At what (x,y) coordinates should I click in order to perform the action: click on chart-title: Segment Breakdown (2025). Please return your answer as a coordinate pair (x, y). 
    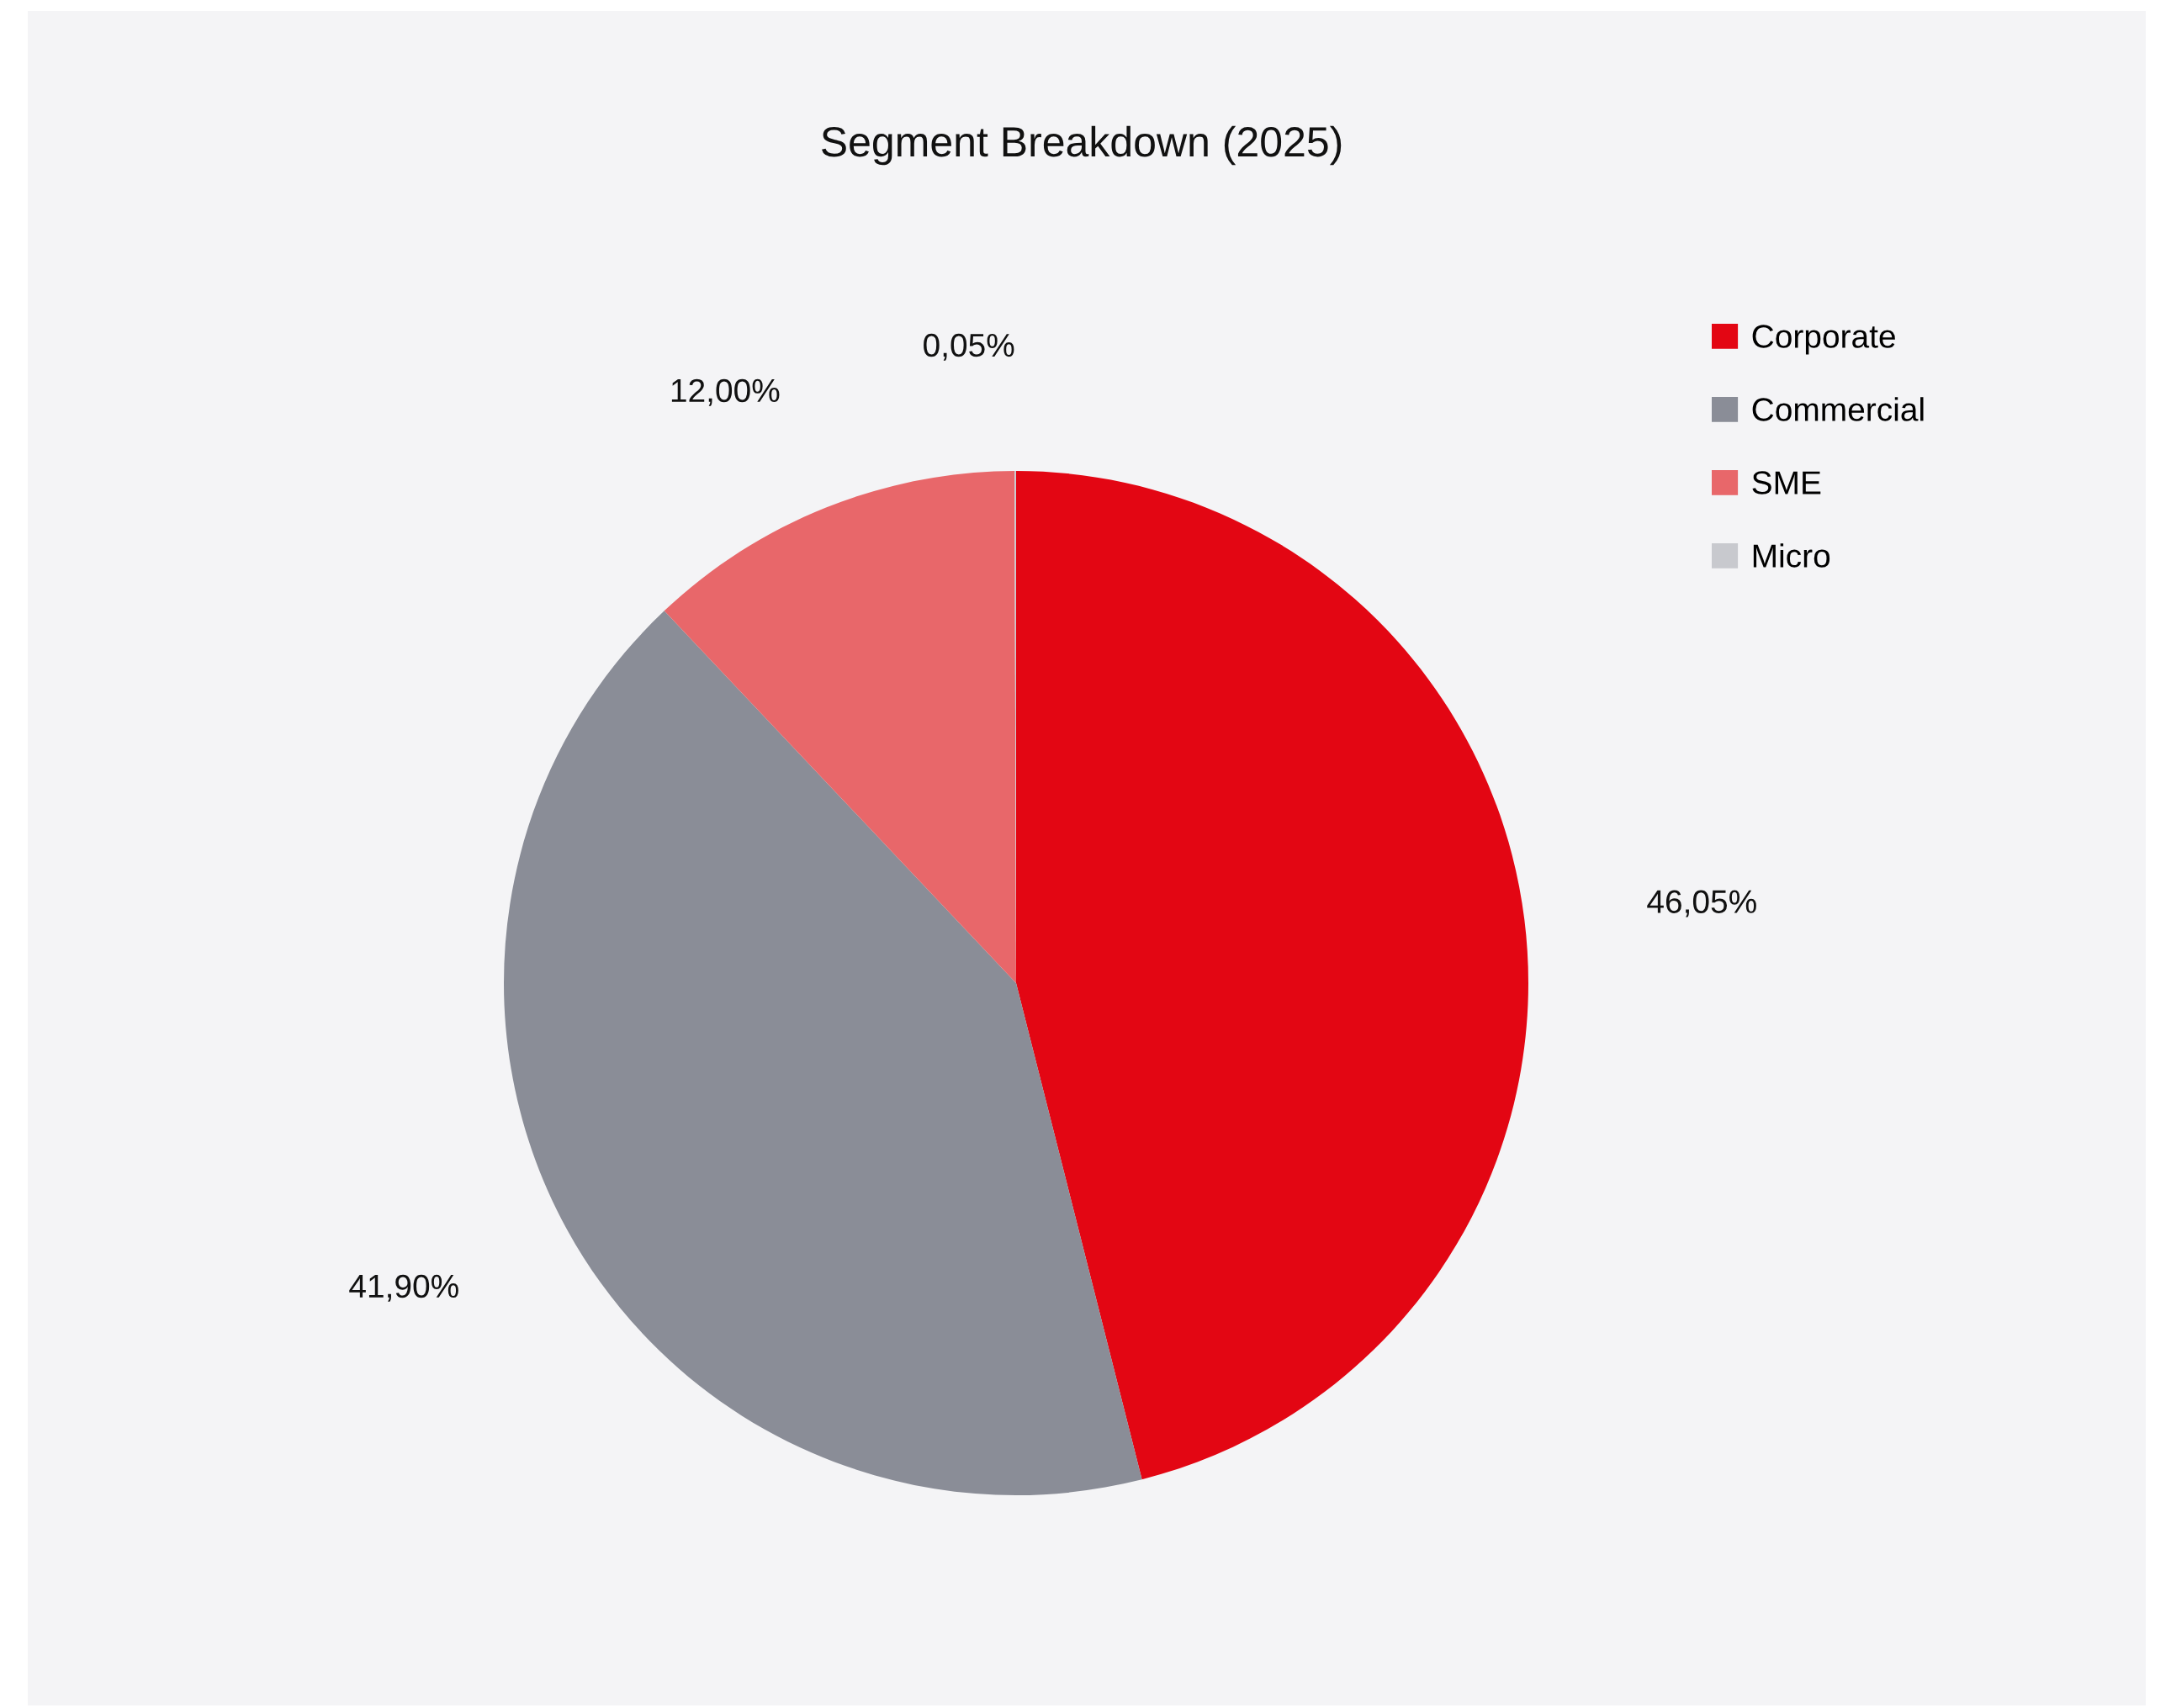
    Looking at the image, I should click on (1082, 145).